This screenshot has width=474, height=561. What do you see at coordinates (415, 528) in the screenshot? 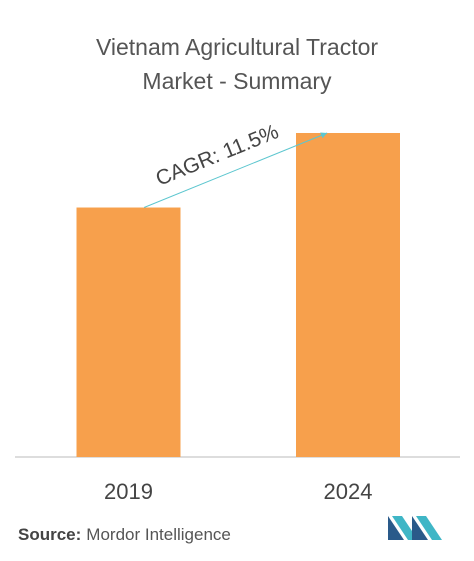
I see `logo` at bounding box center [415, 528].